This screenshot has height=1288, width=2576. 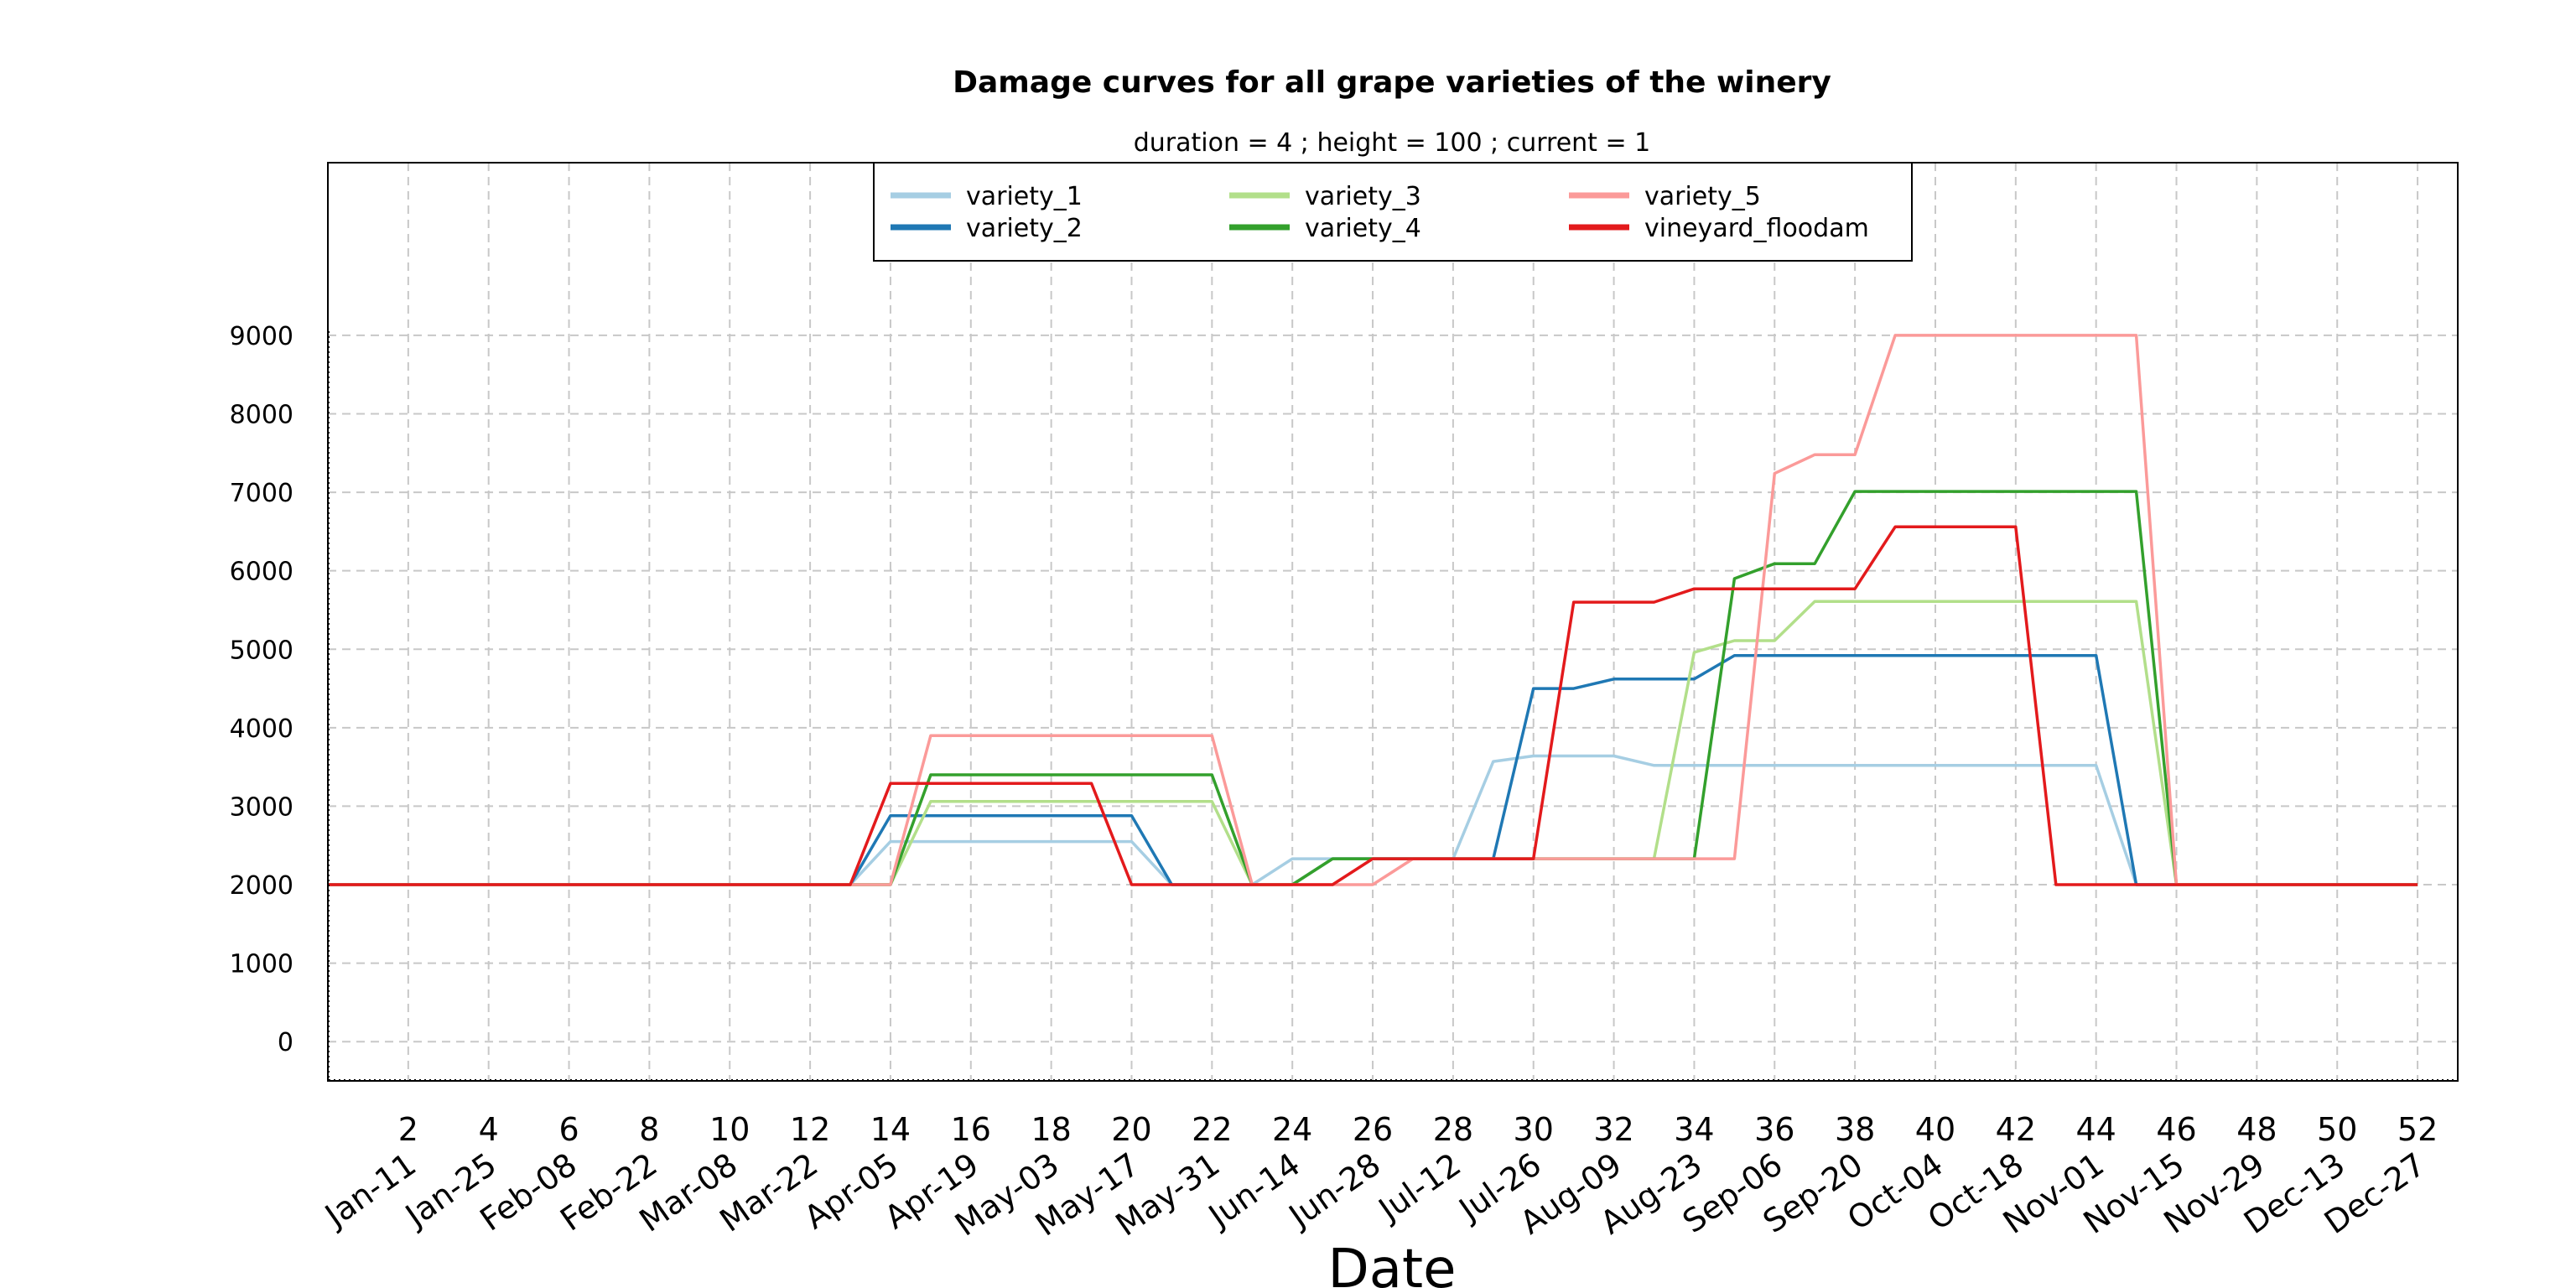 I want to click on legend-label: variety_2, so click(x=1024, y=228).